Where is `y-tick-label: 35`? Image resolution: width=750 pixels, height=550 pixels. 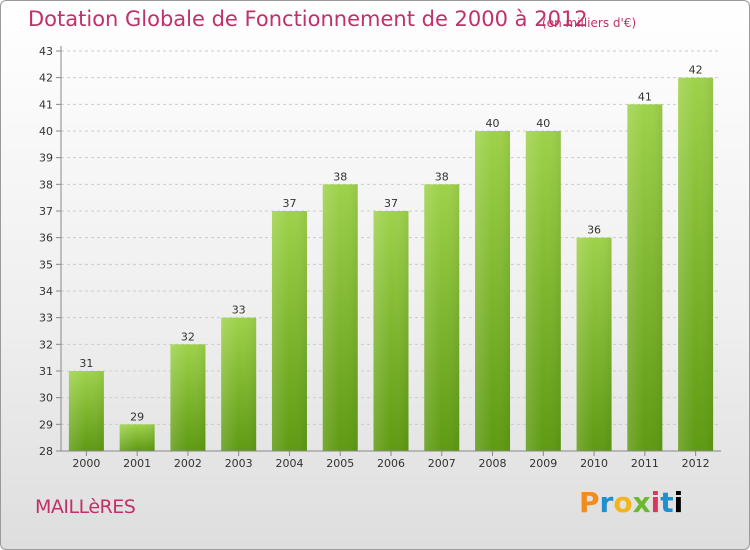 y-tick-label: 35 is located at coordinates (46, 264).